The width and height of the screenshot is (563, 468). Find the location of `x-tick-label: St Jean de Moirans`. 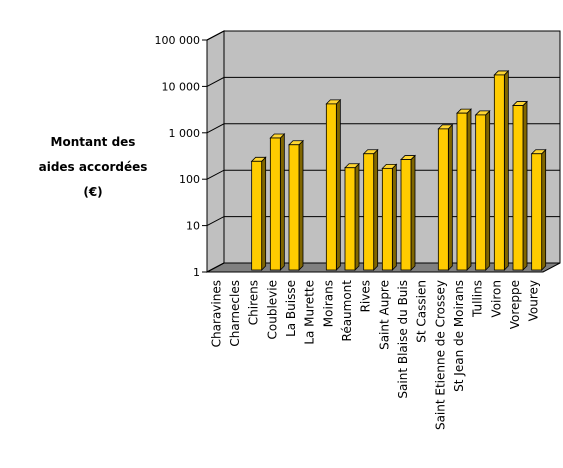

x-tick-label: St Jean de Moirans is located at coordinates (459, 336).